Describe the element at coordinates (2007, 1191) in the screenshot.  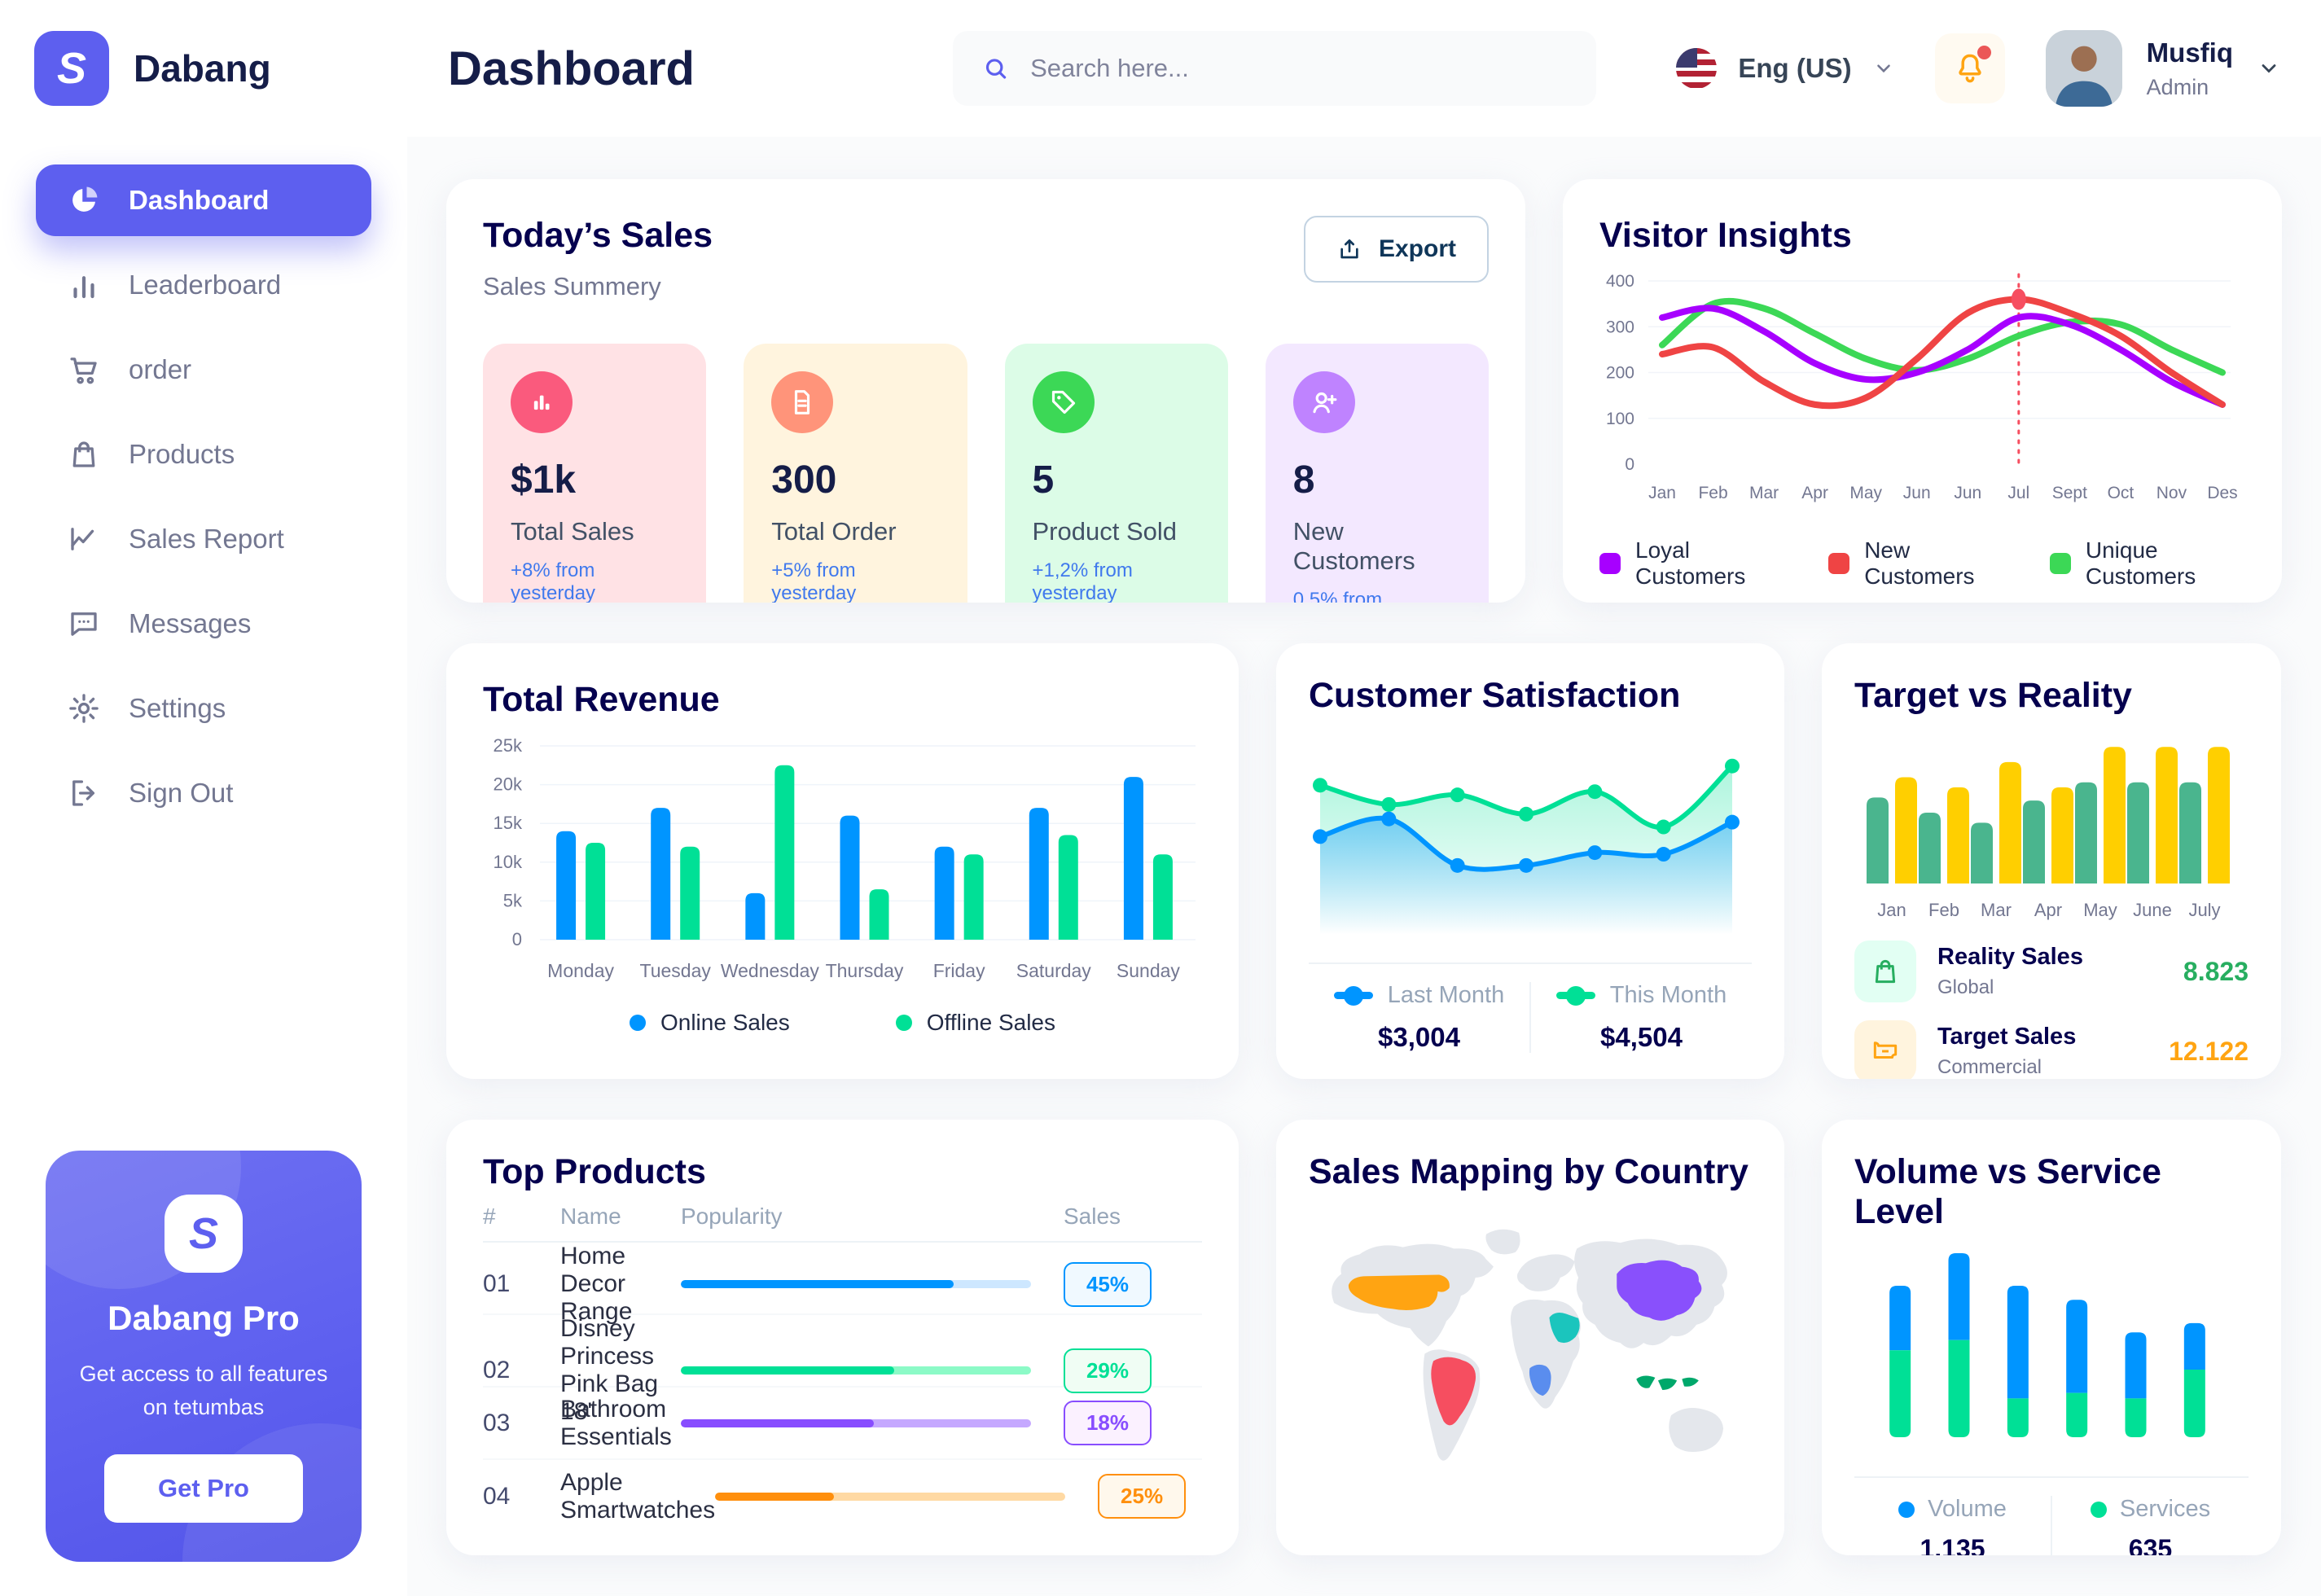
I see `volume-vs-service-title: Volume vs Service Level` at that location.